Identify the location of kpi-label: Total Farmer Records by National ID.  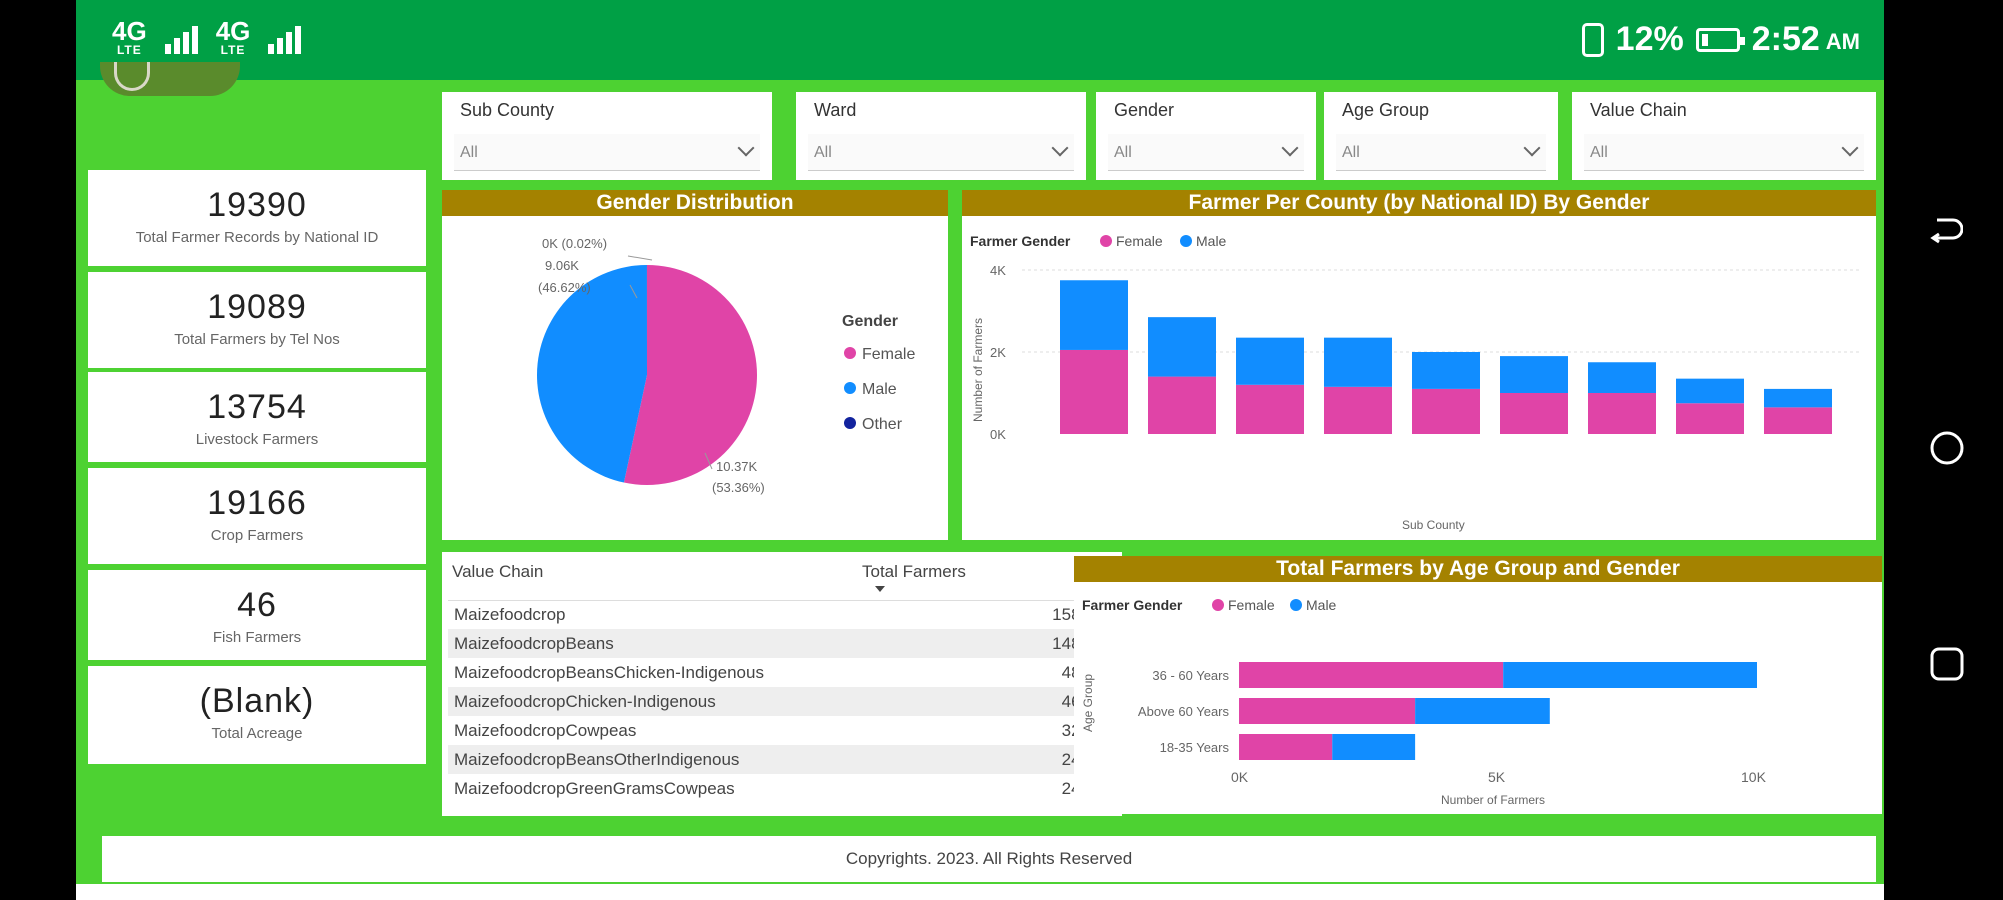
(257, 237).